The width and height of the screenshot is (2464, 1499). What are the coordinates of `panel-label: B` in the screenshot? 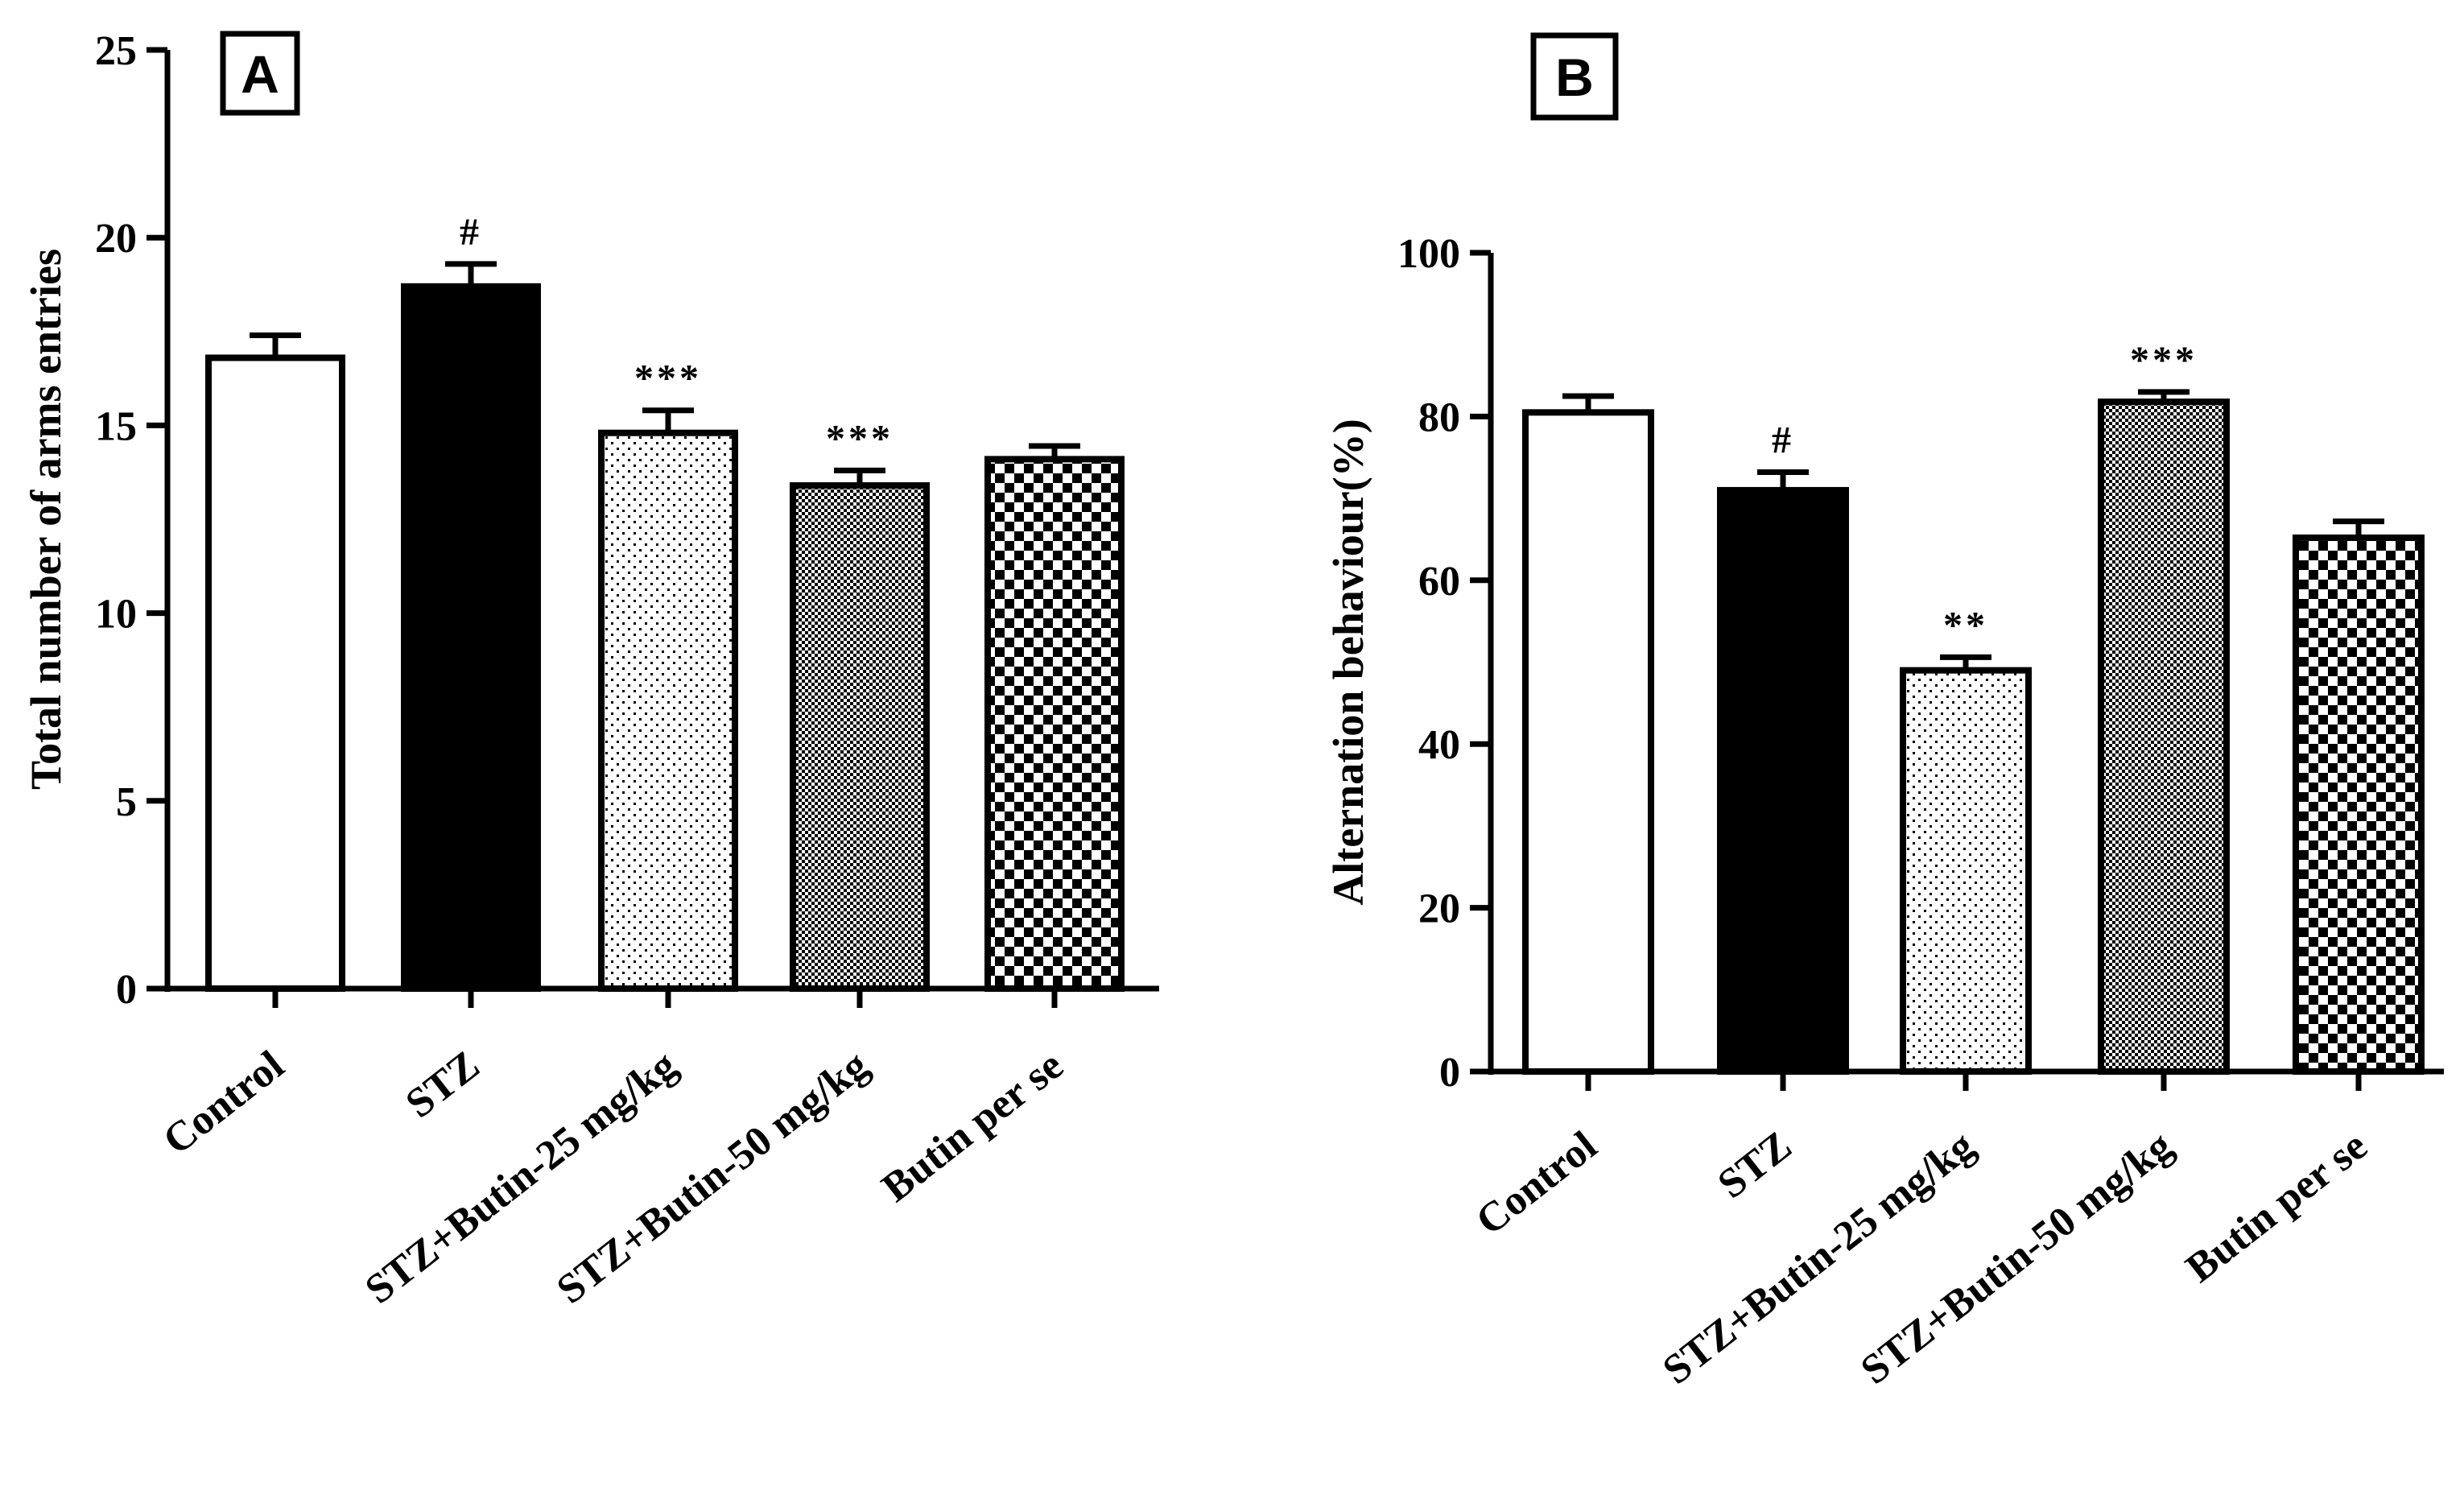 It's located at (1575, 77).